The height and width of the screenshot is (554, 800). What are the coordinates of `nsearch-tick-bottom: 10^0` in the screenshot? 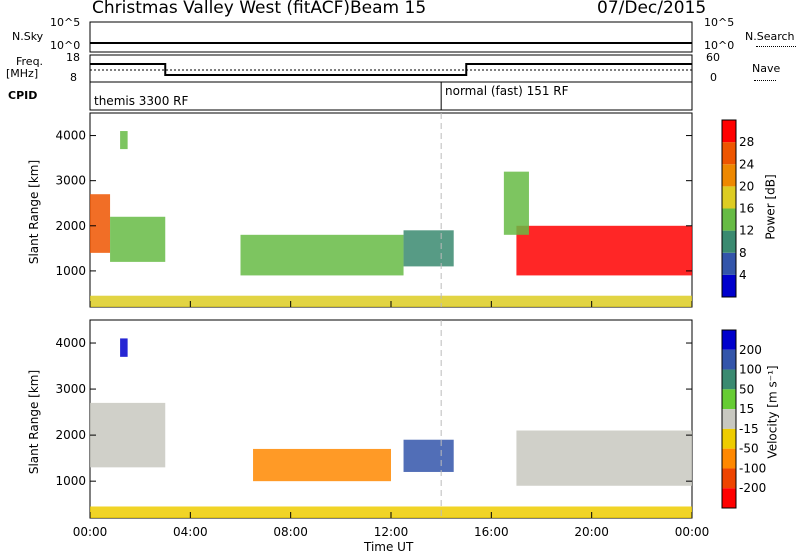 It's located at (719, 45).